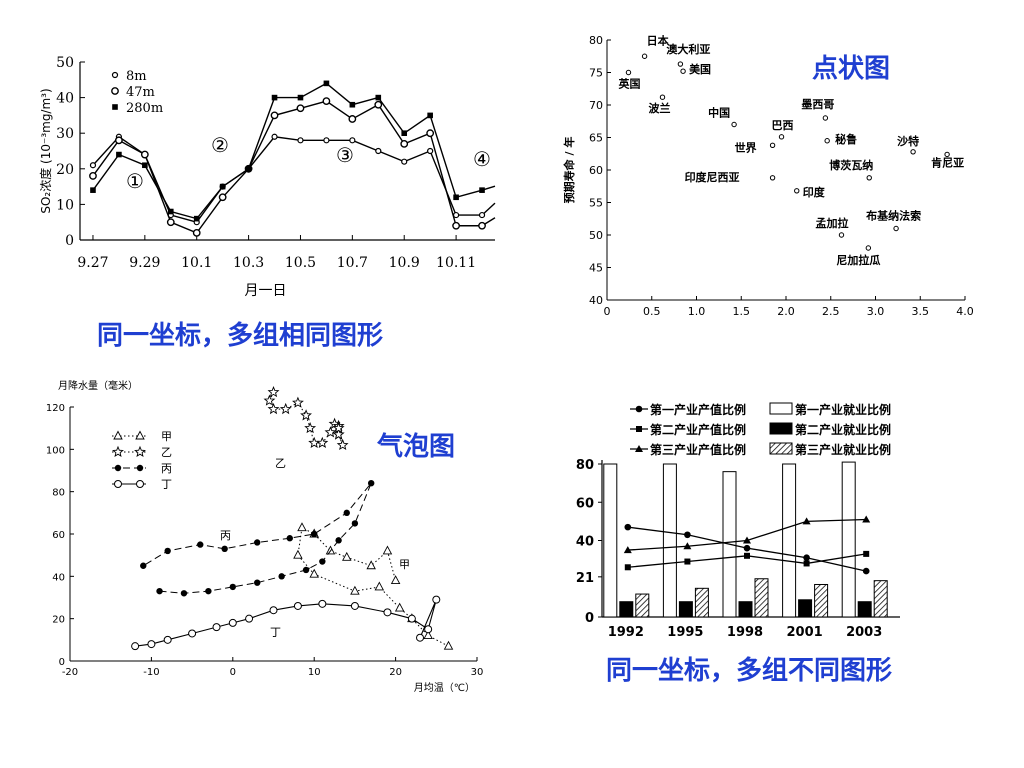  Describe the element at coordinates (700, 69) in the screenshot. I see `point-label: 美国` at that location.